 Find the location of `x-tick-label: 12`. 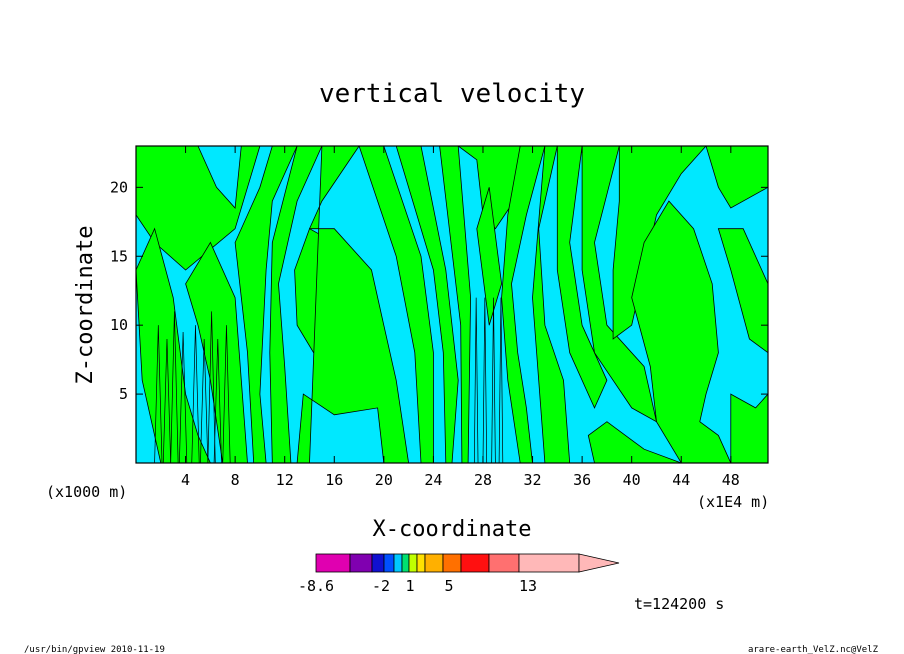

x-tick-label: 12 is located at coordinates (285, 480).